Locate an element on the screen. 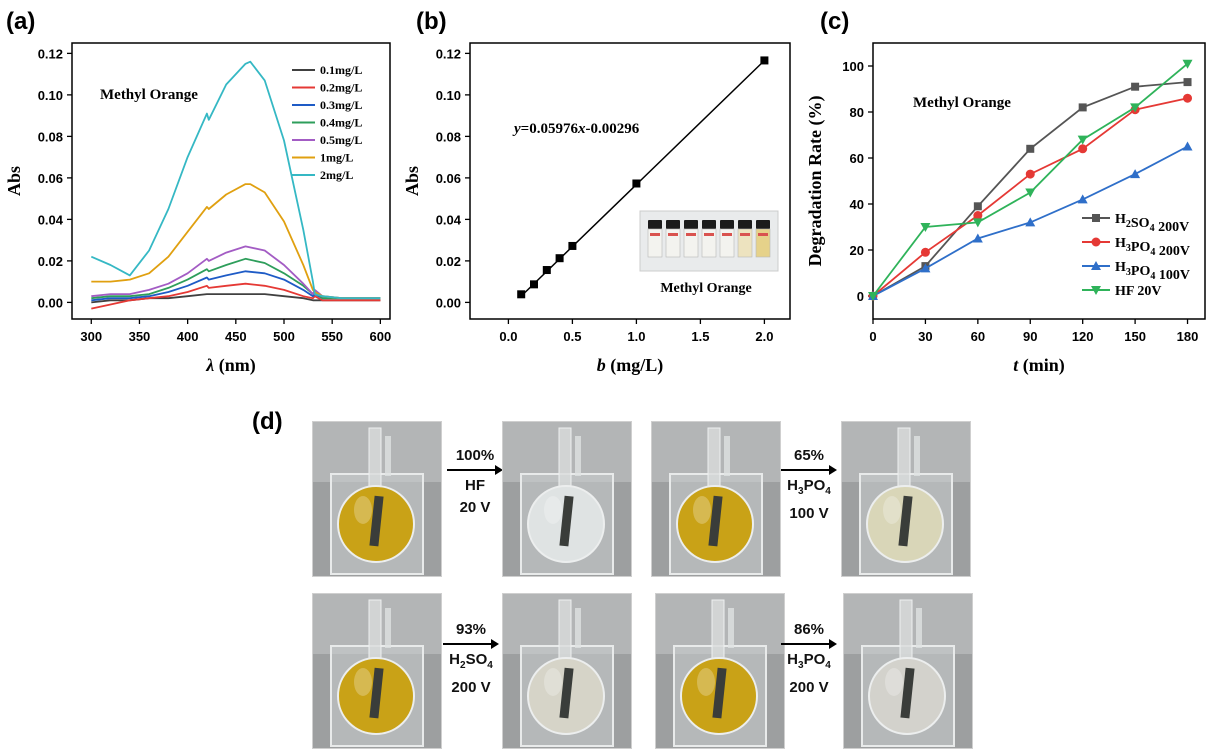 The width and height of the screenshot is (1221, 749). legend-label: H3PO4 200V is located at coordinates (1152, 247).